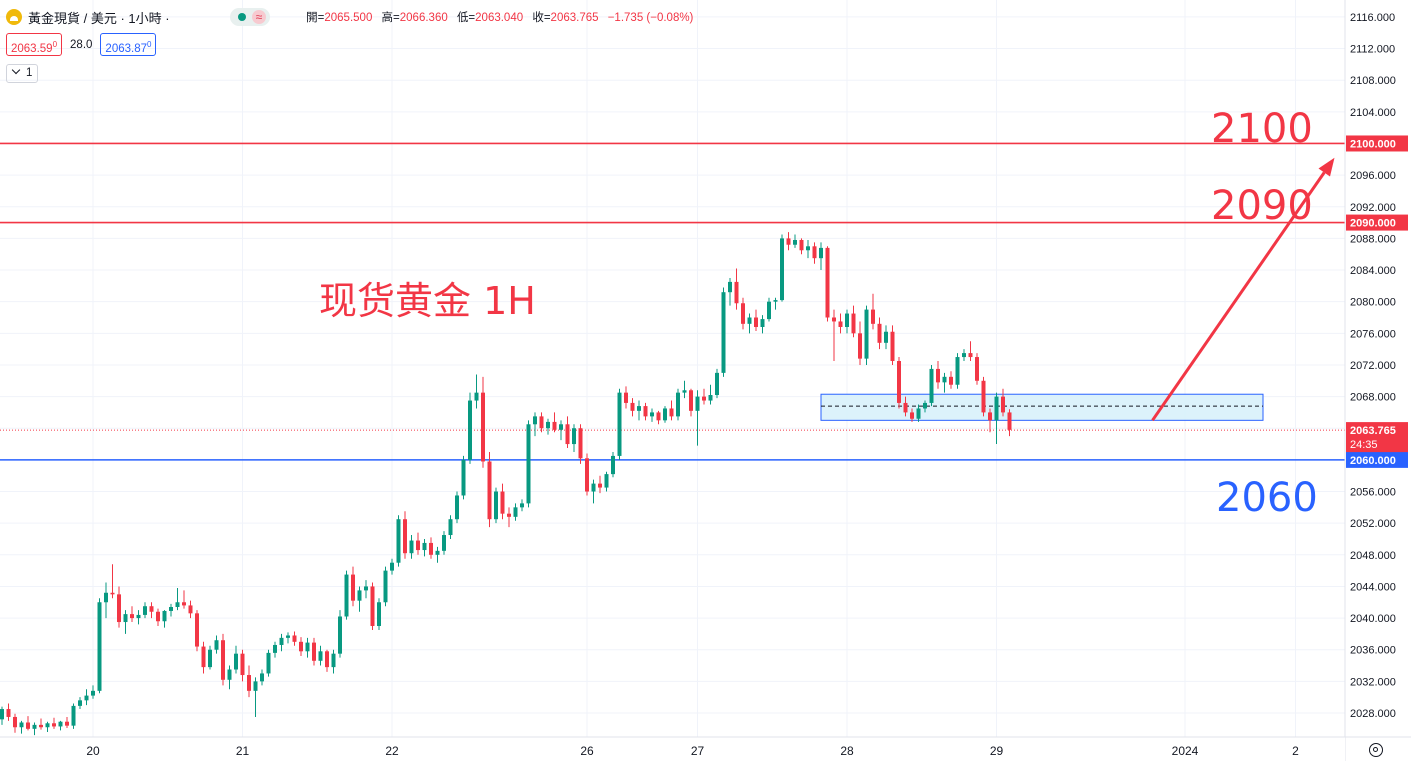 The width and height of the screenshot is (1411, 761). Describe the element at coordinates (1262, 206) in the screenshot. I see `level-2090-annotation: 2090` at that location.